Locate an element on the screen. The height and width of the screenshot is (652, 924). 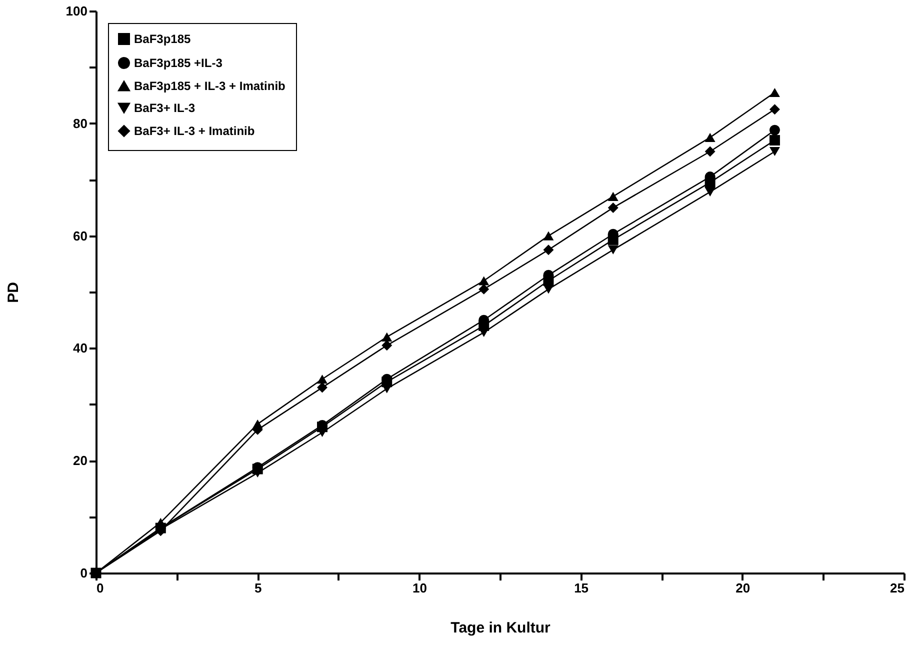
legend-label: BaF3p185 +IL-3 is located at coordinates (178, 63).